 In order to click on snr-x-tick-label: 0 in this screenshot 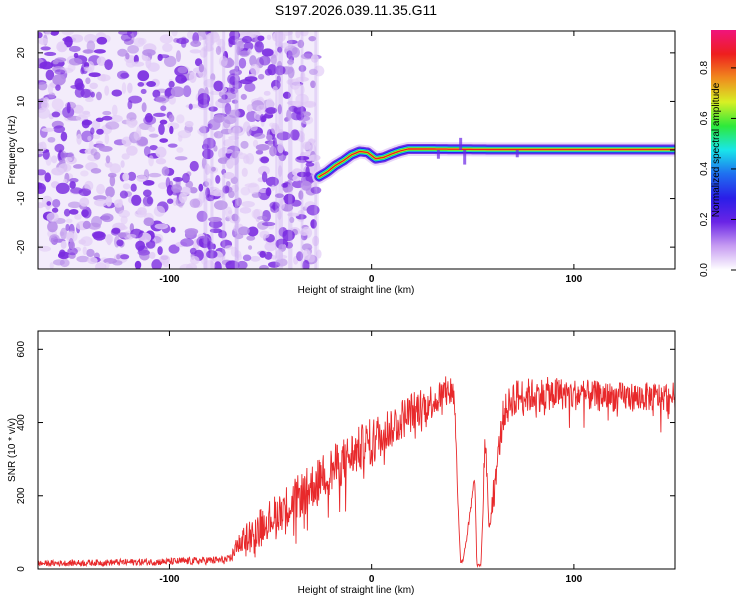, I will do `click(372, 579)`.